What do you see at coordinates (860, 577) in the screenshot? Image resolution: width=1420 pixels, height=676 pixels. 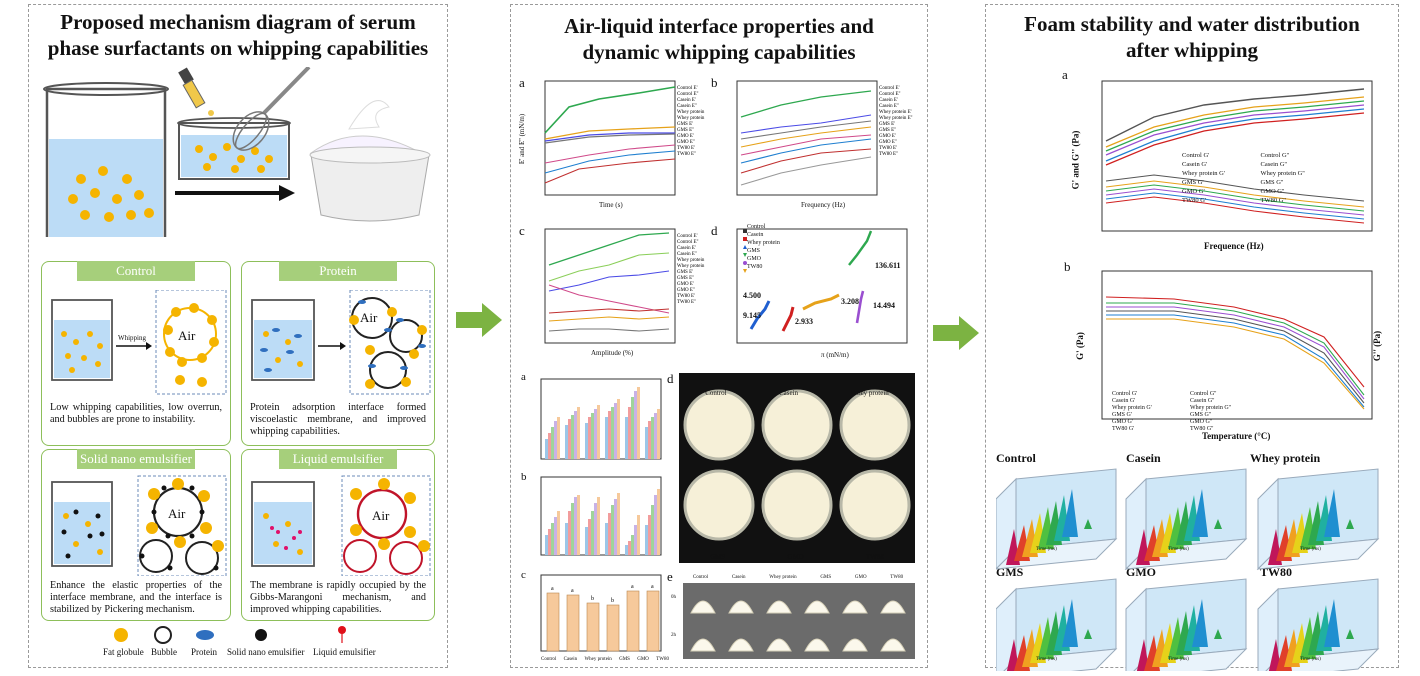 I see `rosette-header-gmo: GMO` at bounding box center [860, 577].